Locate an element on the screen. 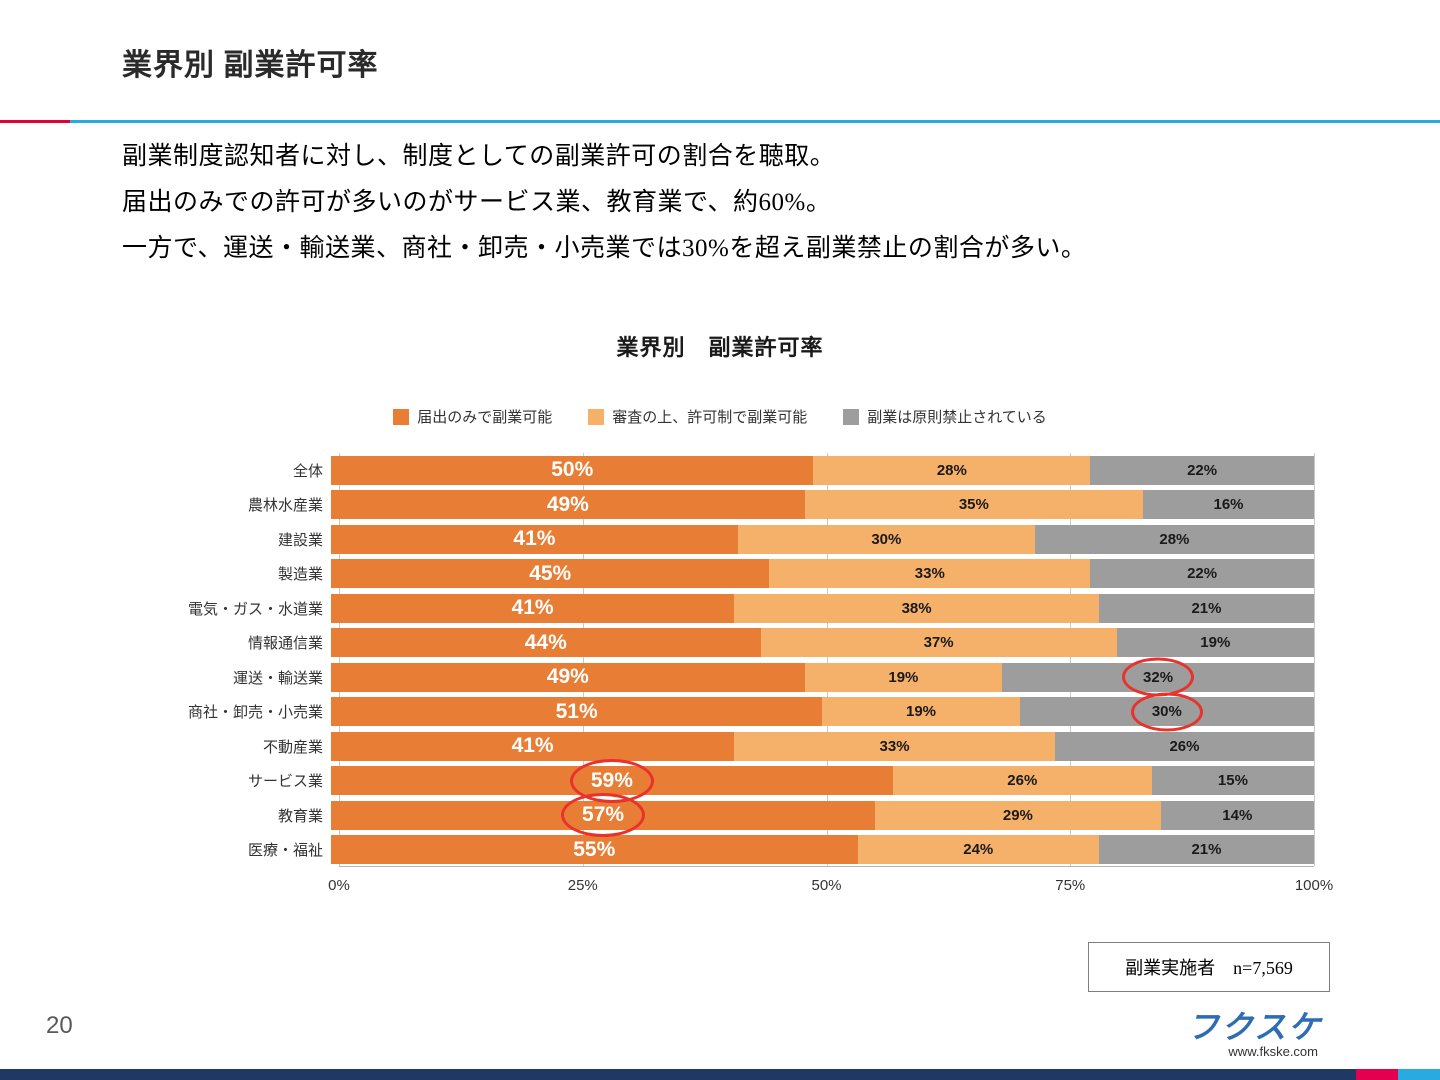 The width and height of the screenshot is (1440, 1080). bar-value-label: 49% is located at coordinates (567, 677).